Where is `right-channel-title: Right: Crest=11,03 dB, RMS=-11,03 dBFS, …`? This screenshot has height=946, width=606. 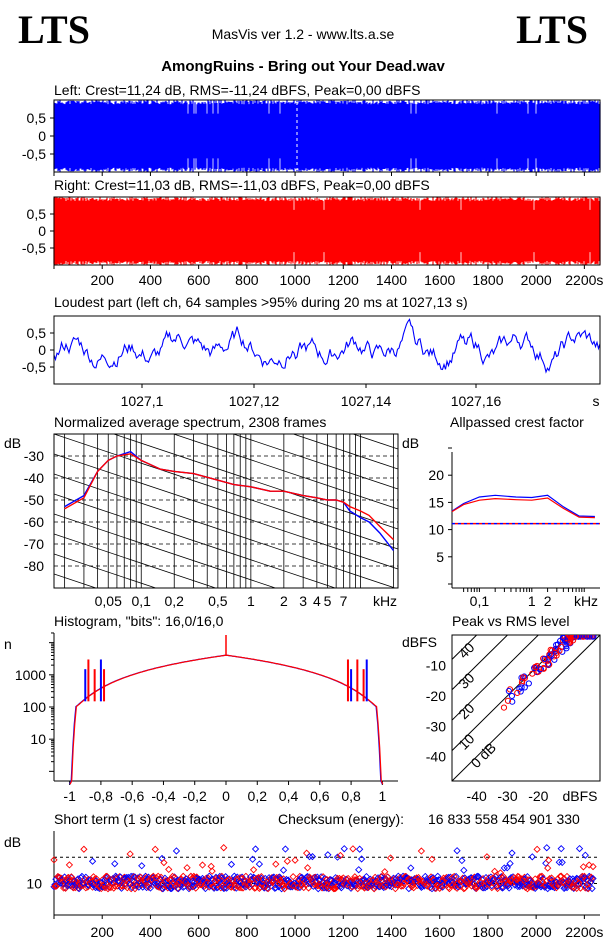
right-channel-title: Right: Crest=11,03 dB, RMS=-11,03 dBFS, … is located at coordinates (242, 185).